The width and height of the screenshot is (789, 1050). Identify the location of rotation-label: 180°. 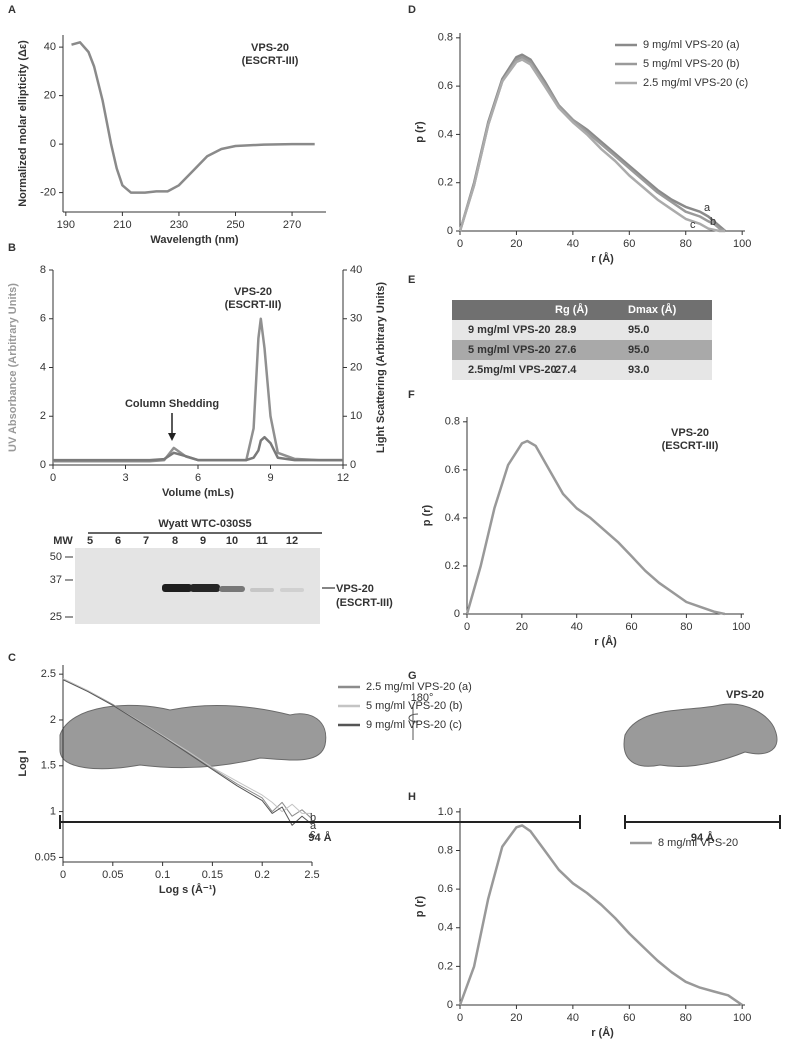
(422, 698).